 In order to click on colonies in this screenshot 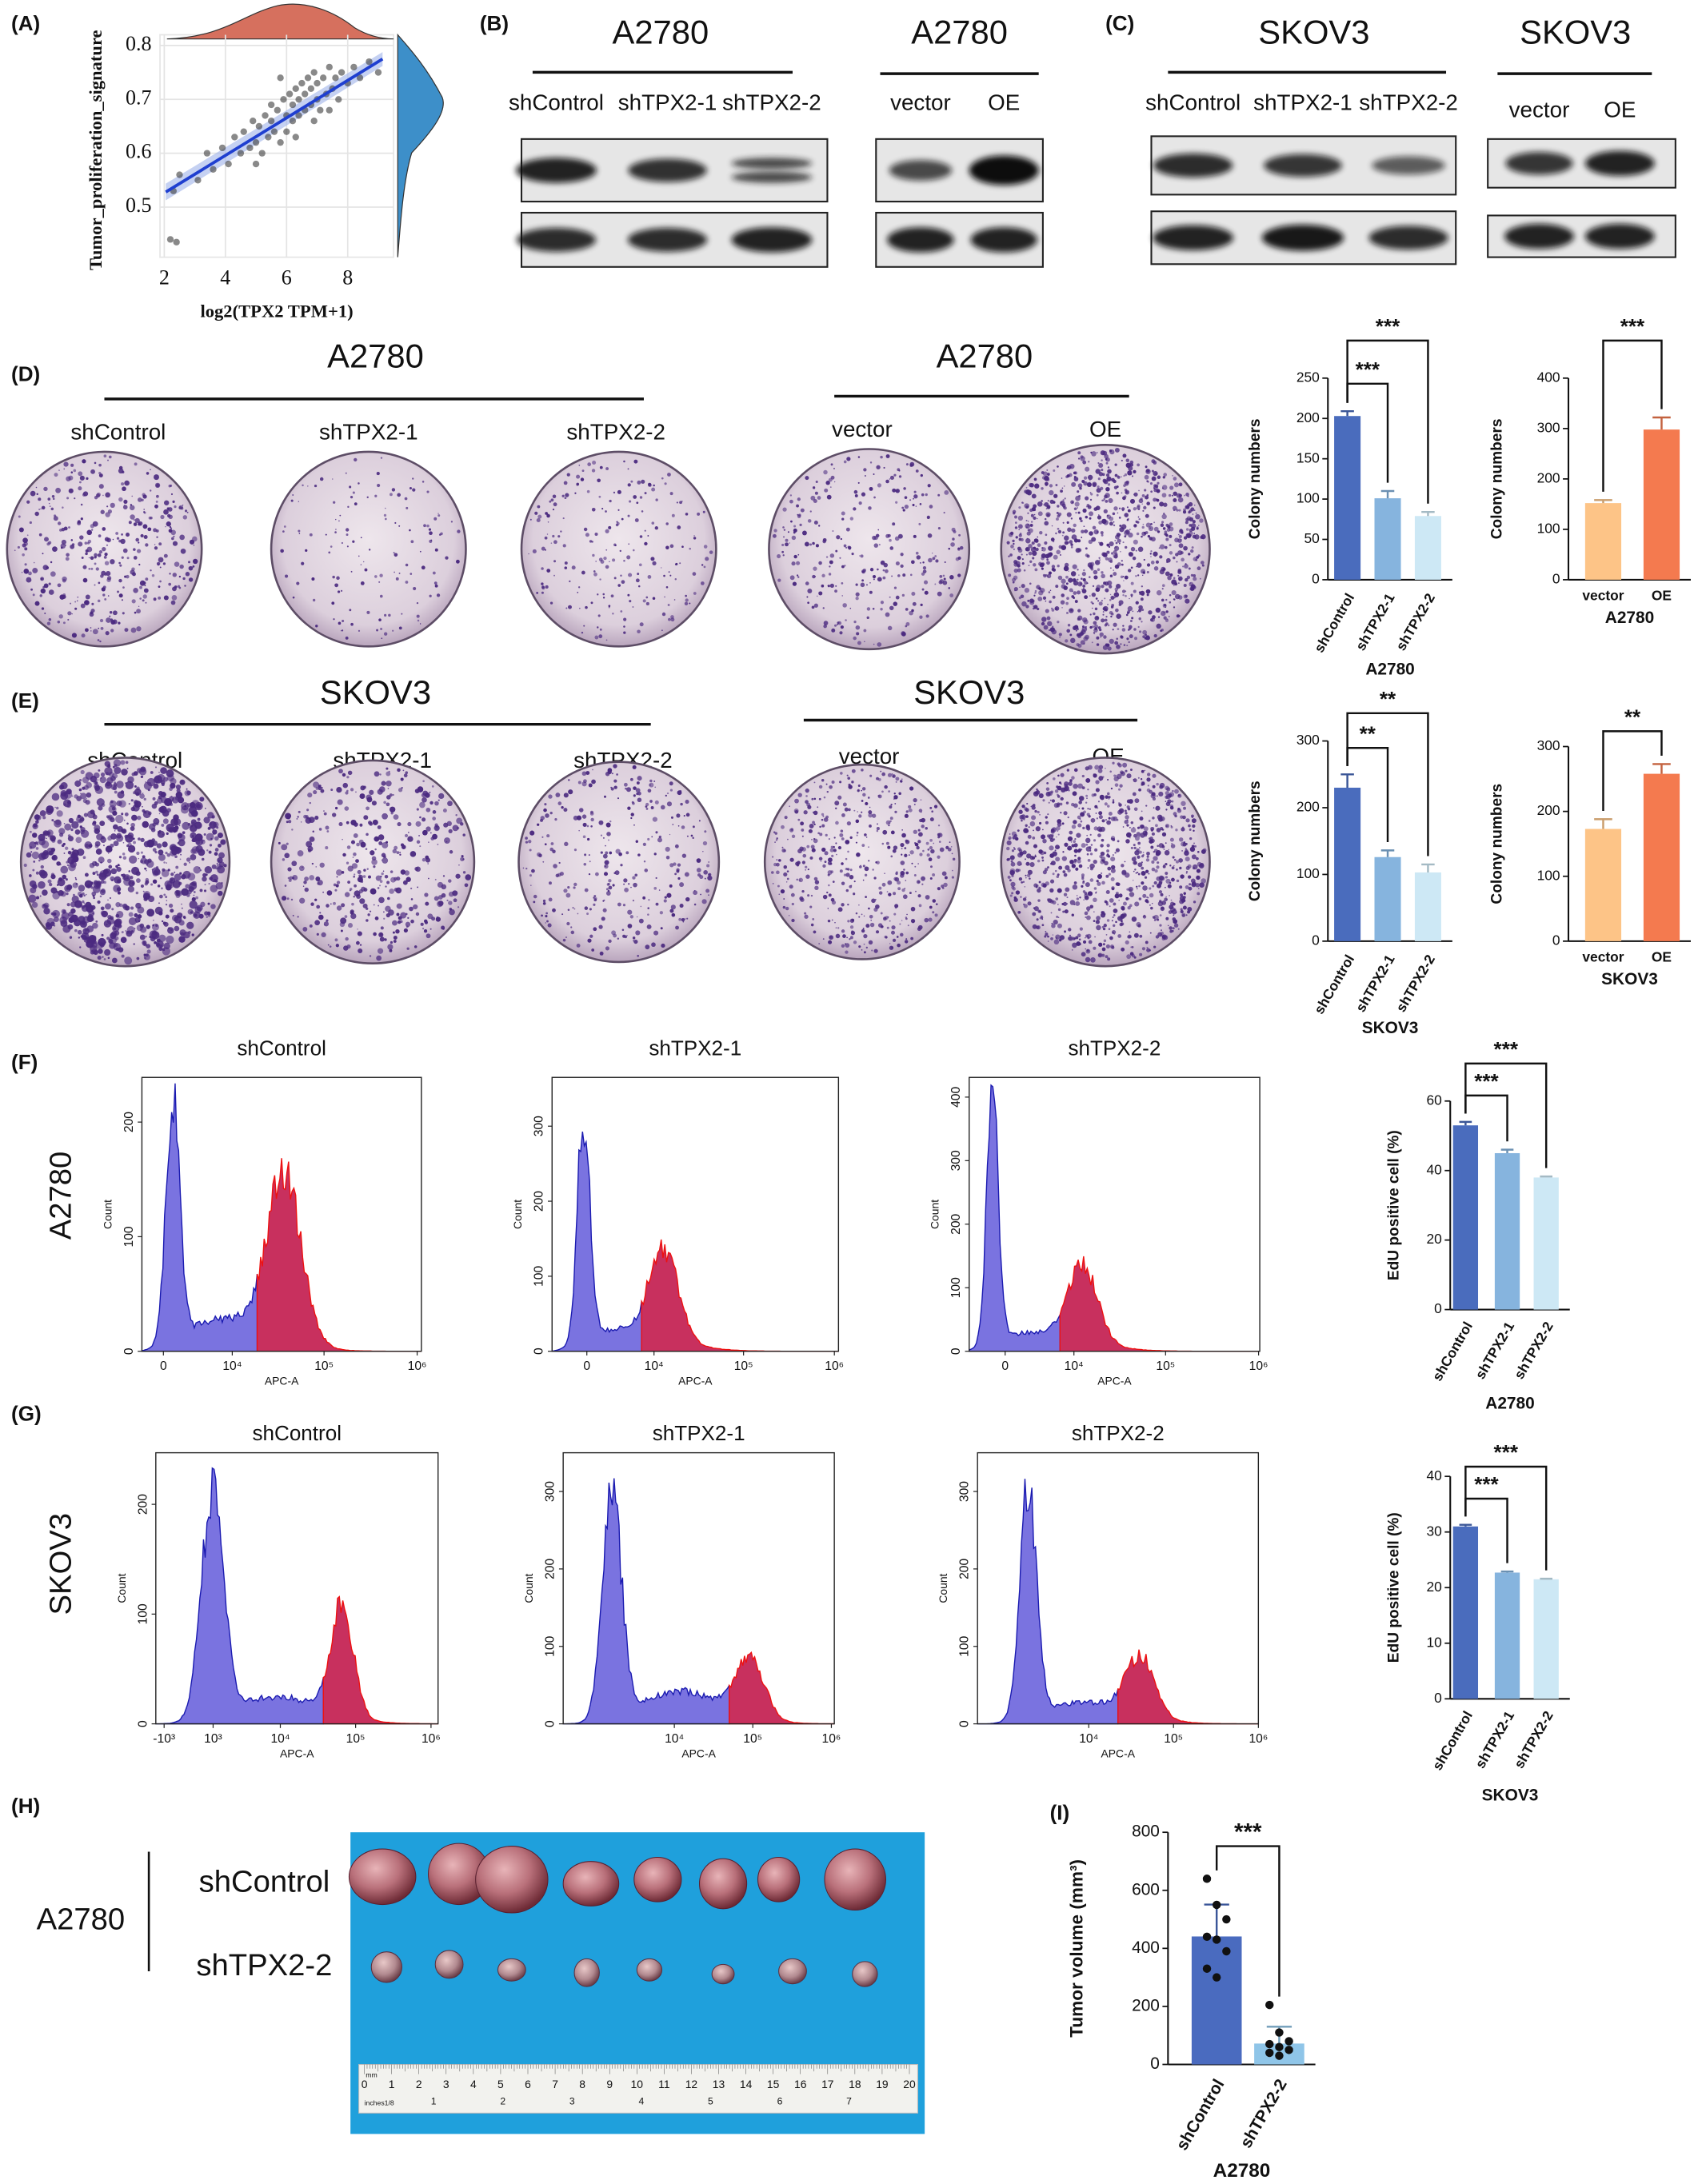, I will do `click(106, 548)`.